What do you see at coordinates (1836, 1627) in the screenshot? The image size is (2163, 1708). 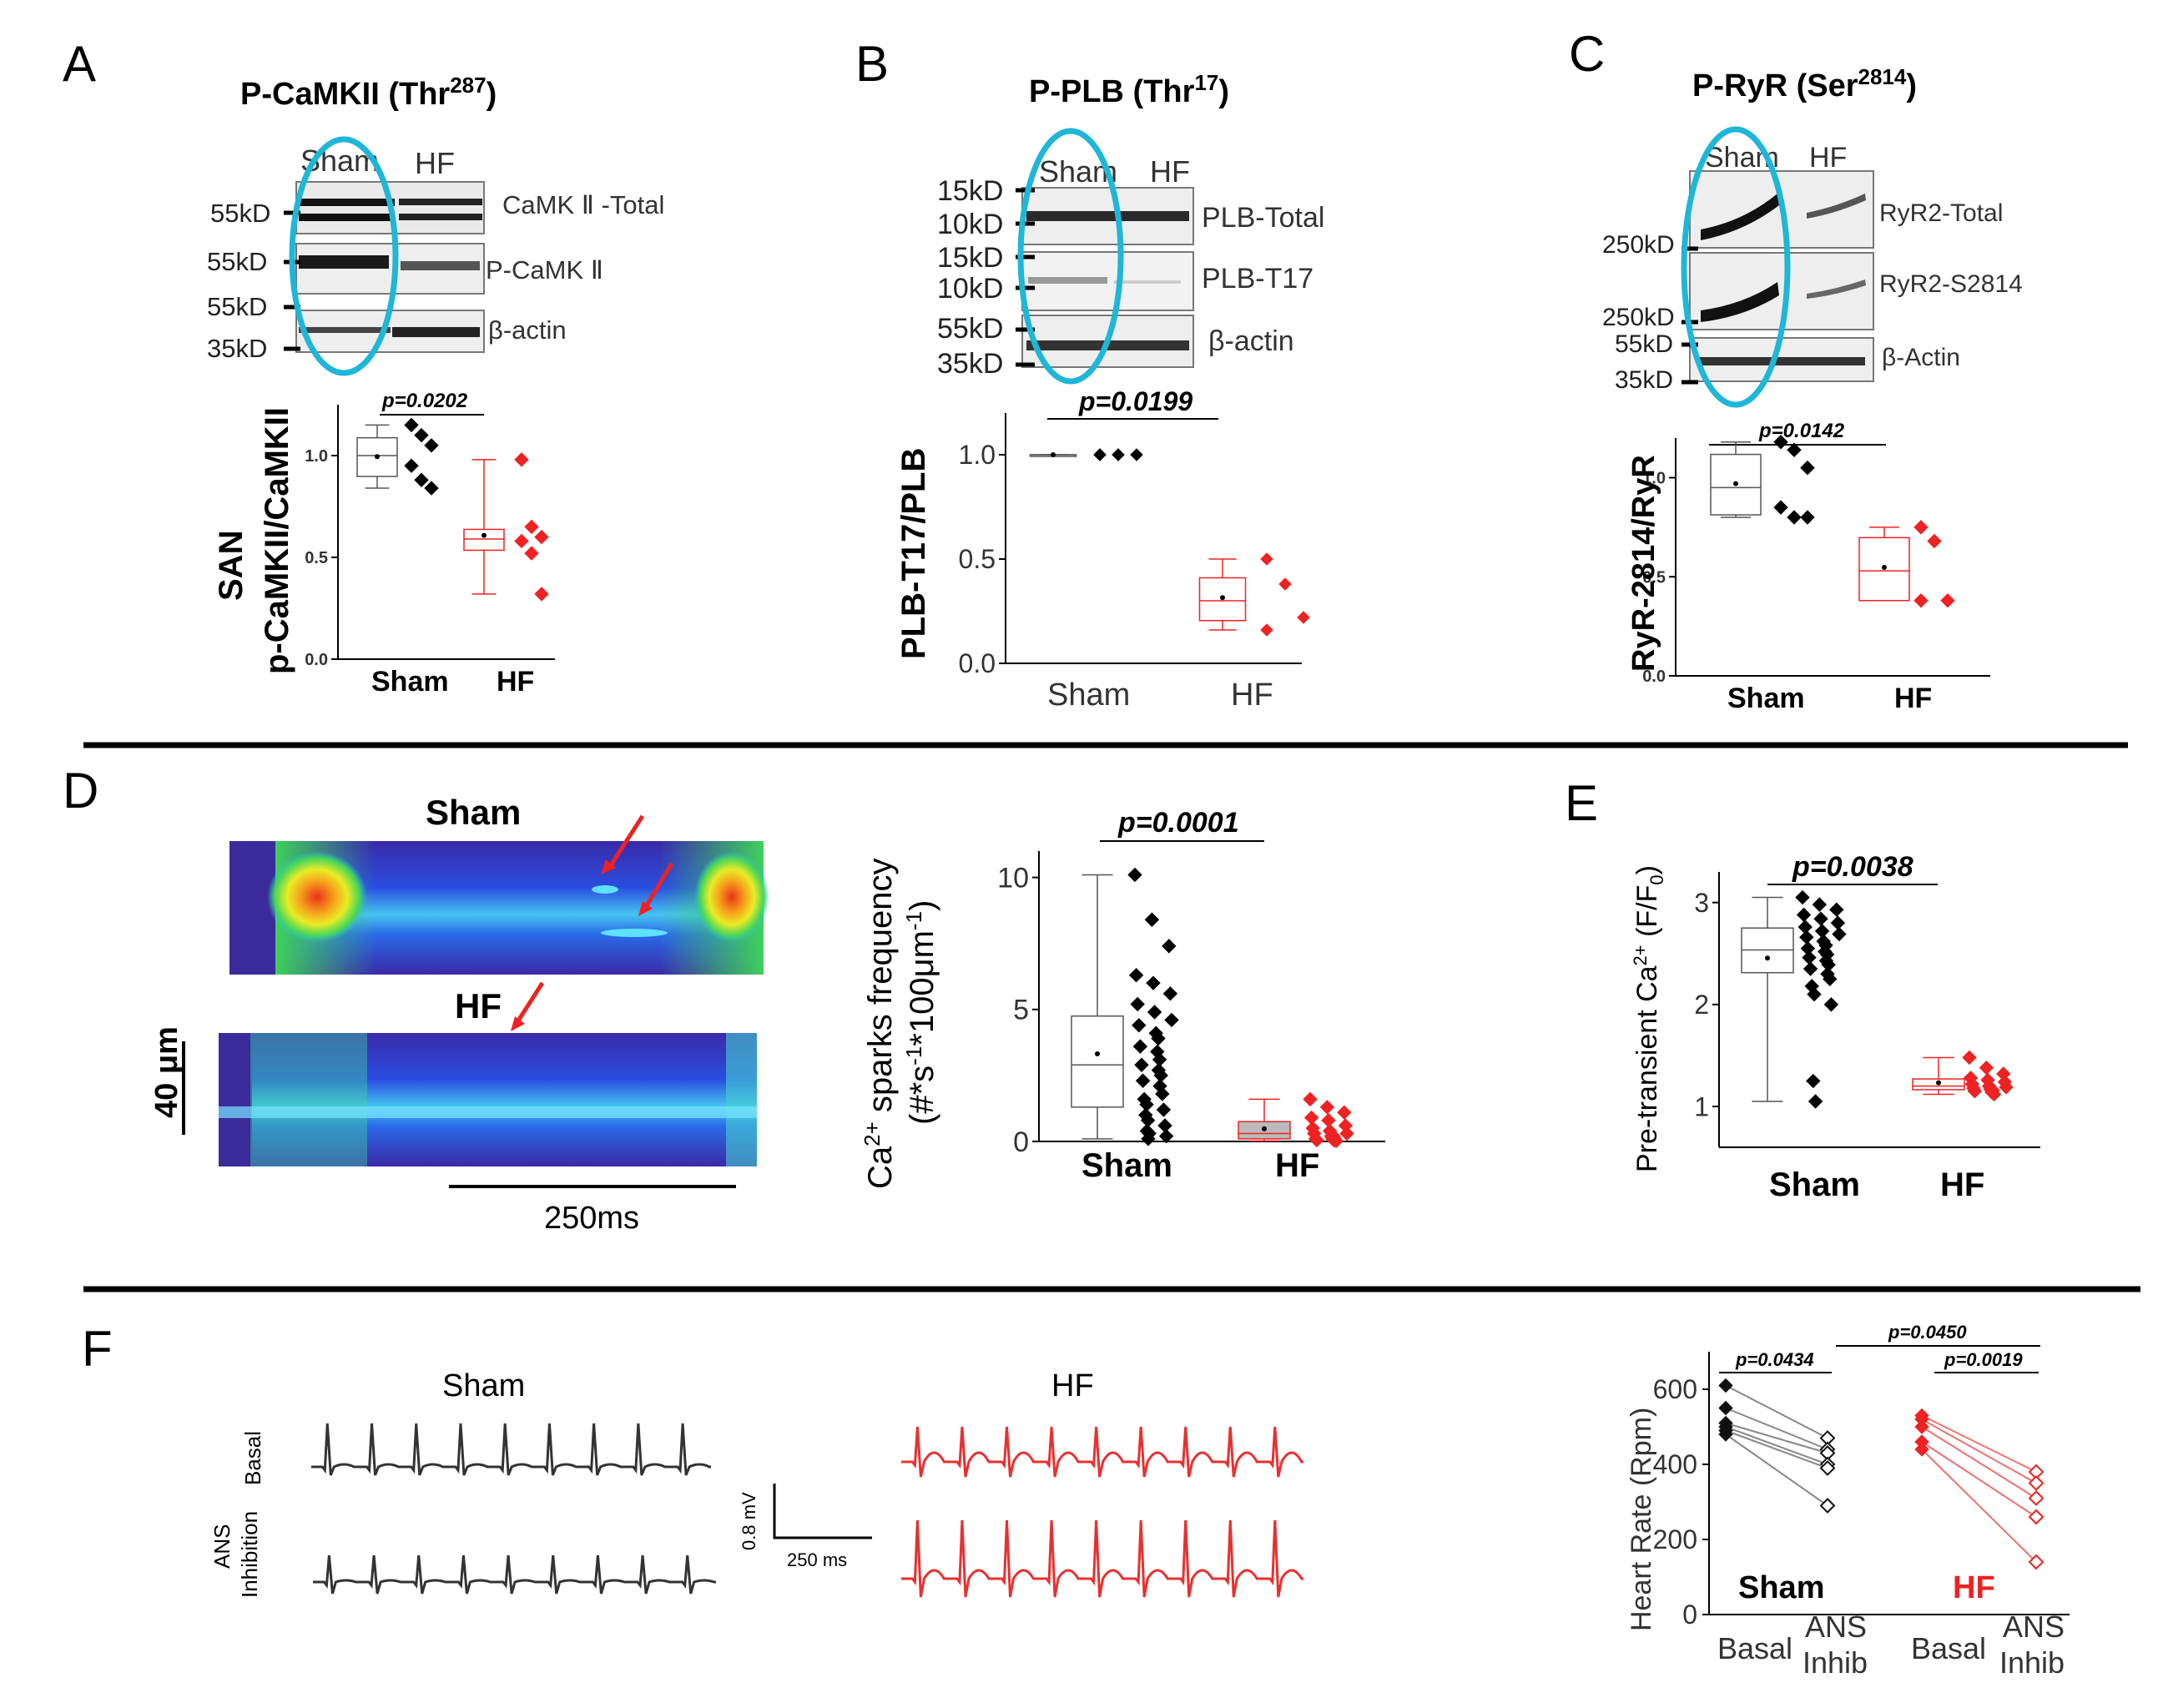 I see `panel-f-xlabel-ans-1: ANS` at bounding box center [1836, 1627].